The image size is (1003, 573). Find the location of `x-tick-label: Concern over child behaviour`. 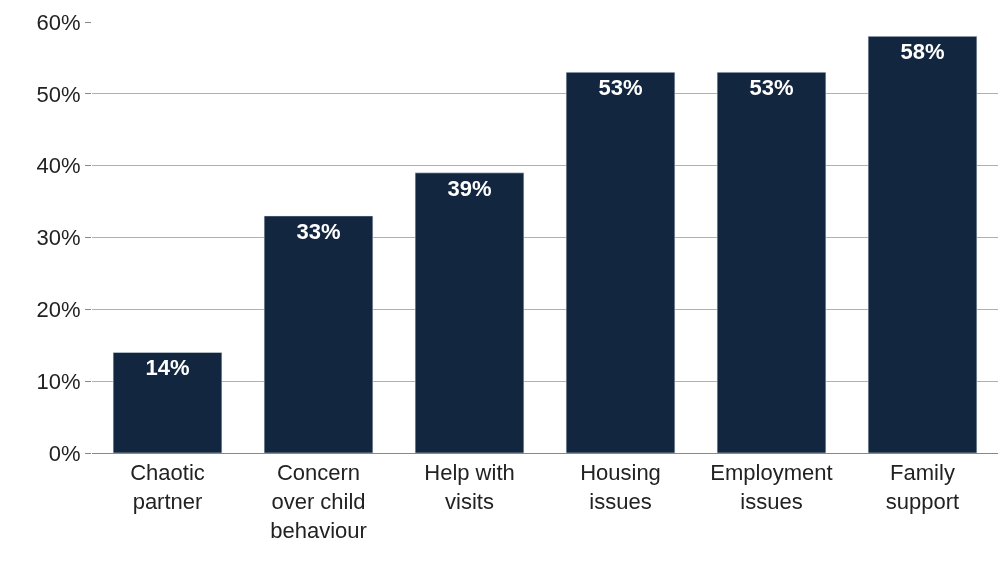

x-tick-label: Concern over child behaviour is located at coordinates (318, 501).